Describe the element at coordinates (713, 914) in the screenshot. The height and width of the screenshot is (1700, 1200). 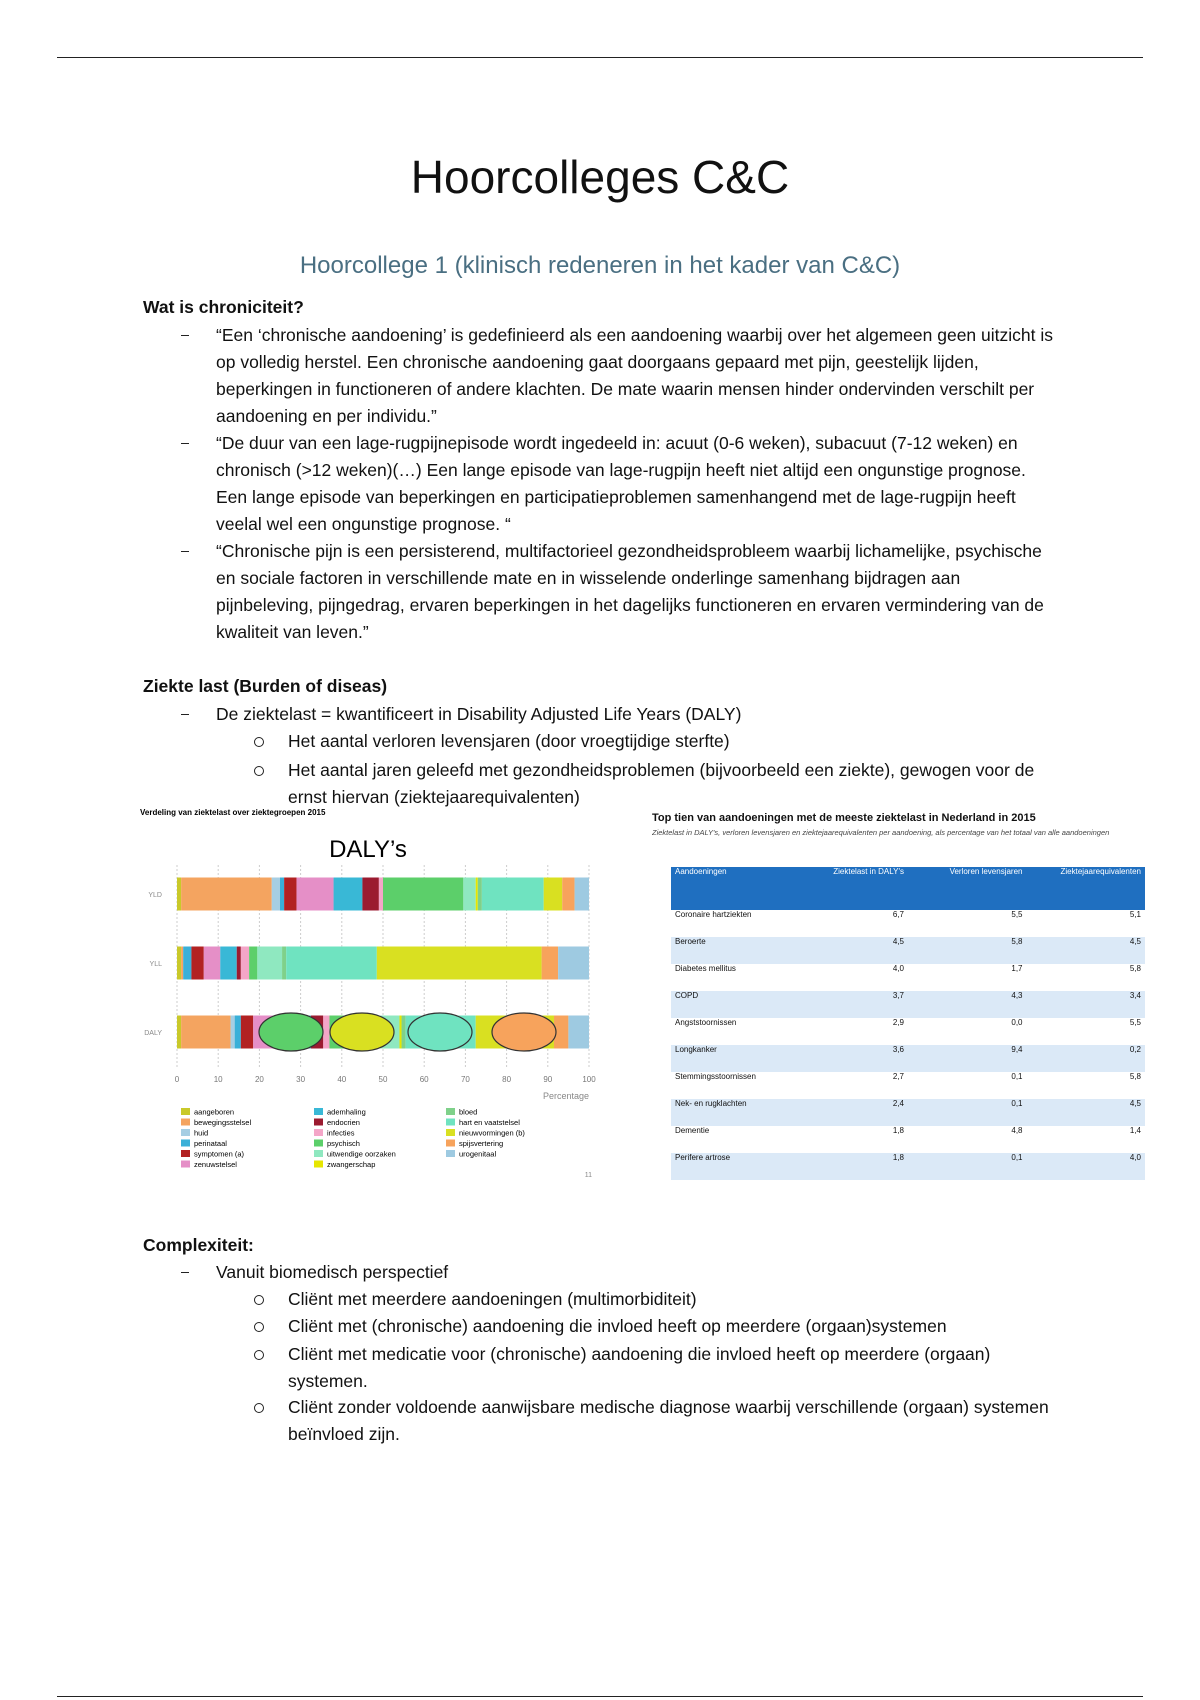
I see `table-cell: Coronaire hartziekten` at that location.